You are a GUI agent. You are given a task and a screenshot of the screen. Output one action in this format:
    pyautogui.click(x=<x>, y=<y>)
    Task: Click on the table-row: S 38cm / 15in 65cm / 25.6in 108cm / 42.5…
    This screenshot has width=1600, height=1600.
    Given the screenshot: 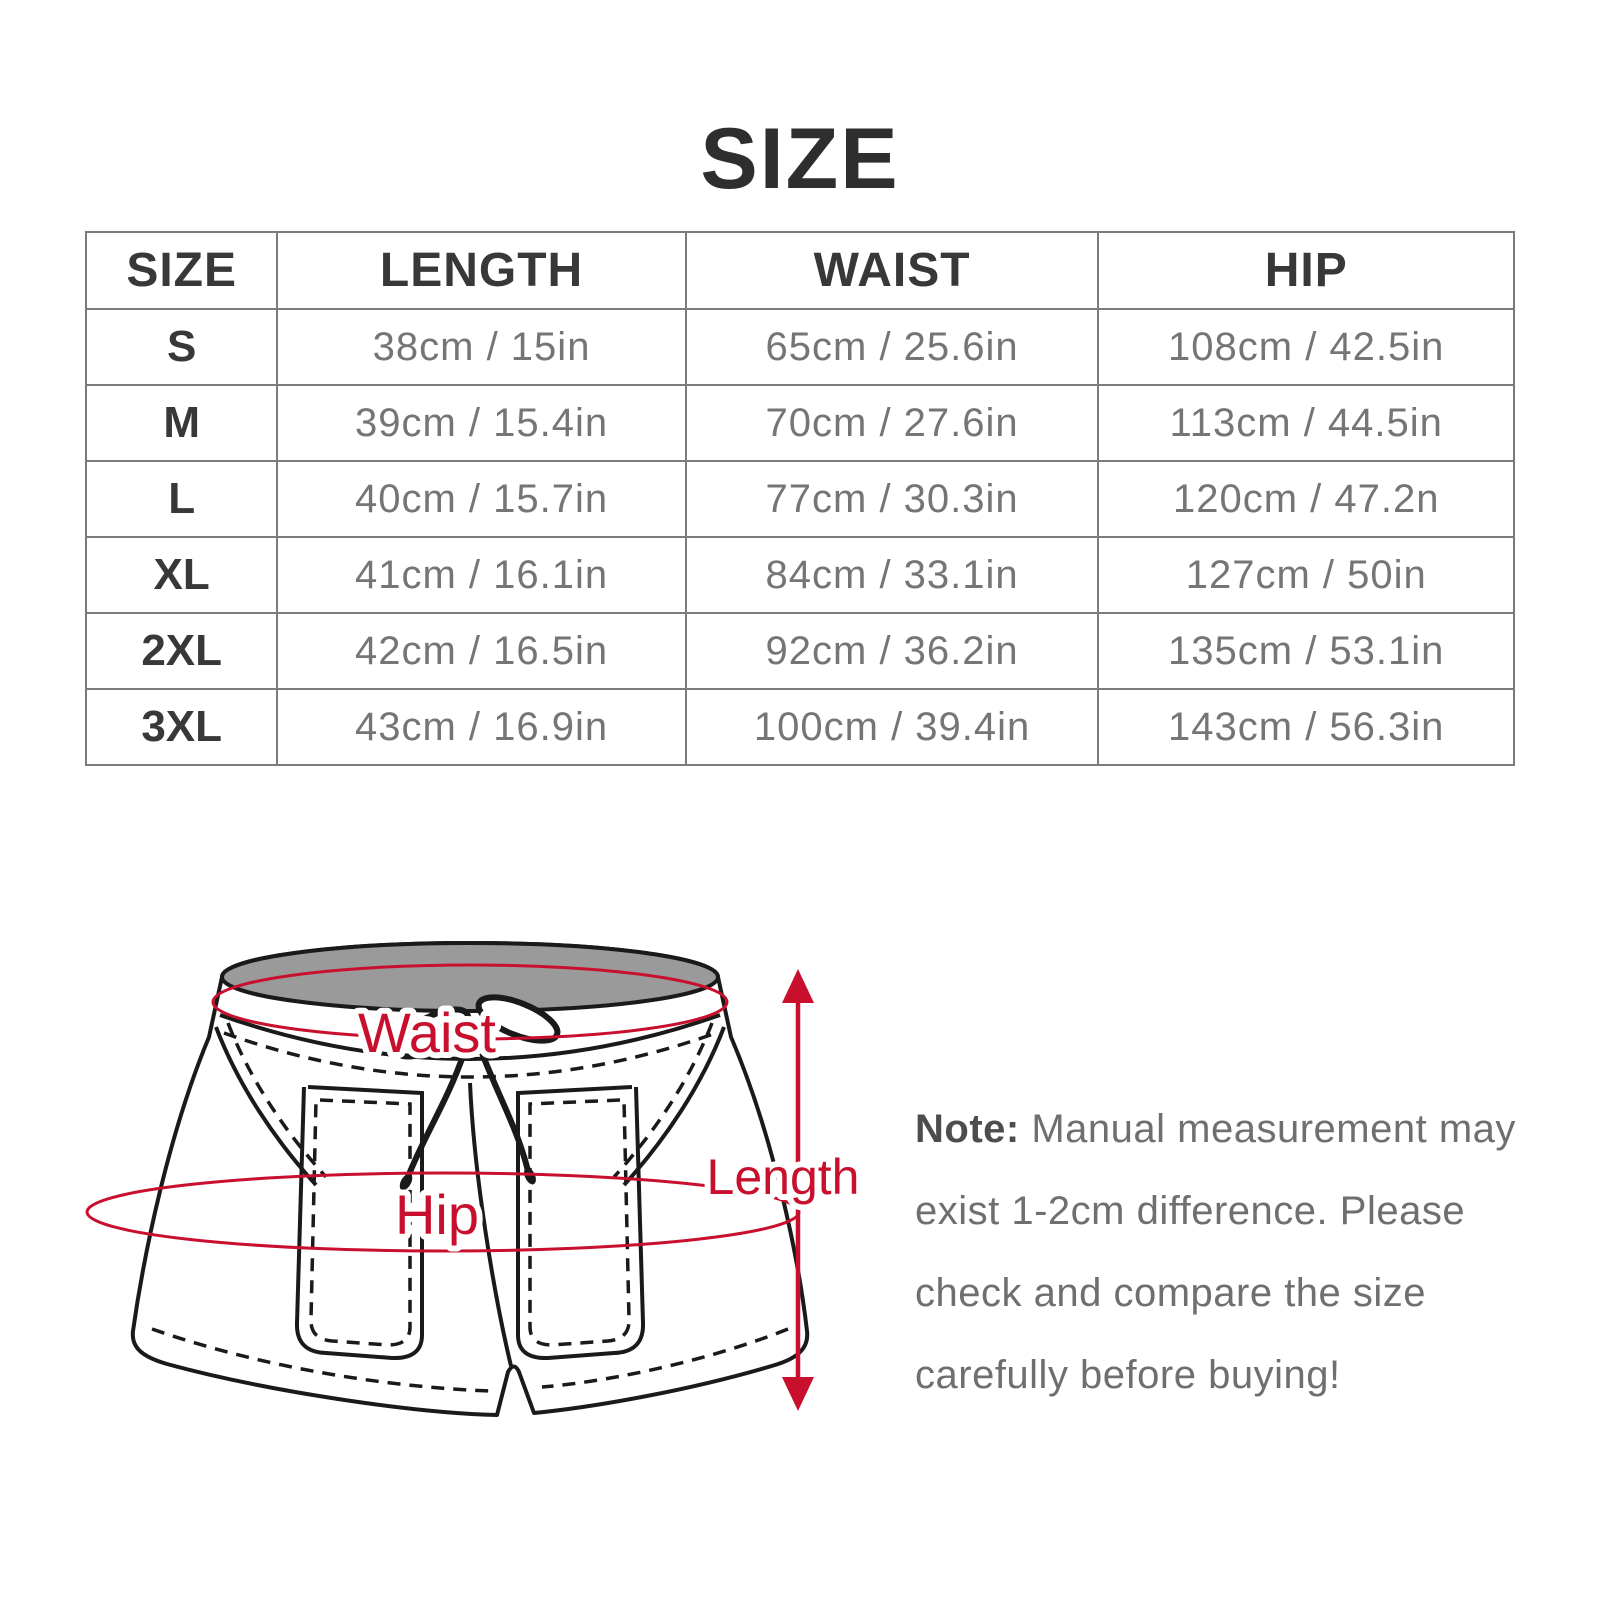 What is the action you would take?
    pyautogui.click(x=799, y=347)
    